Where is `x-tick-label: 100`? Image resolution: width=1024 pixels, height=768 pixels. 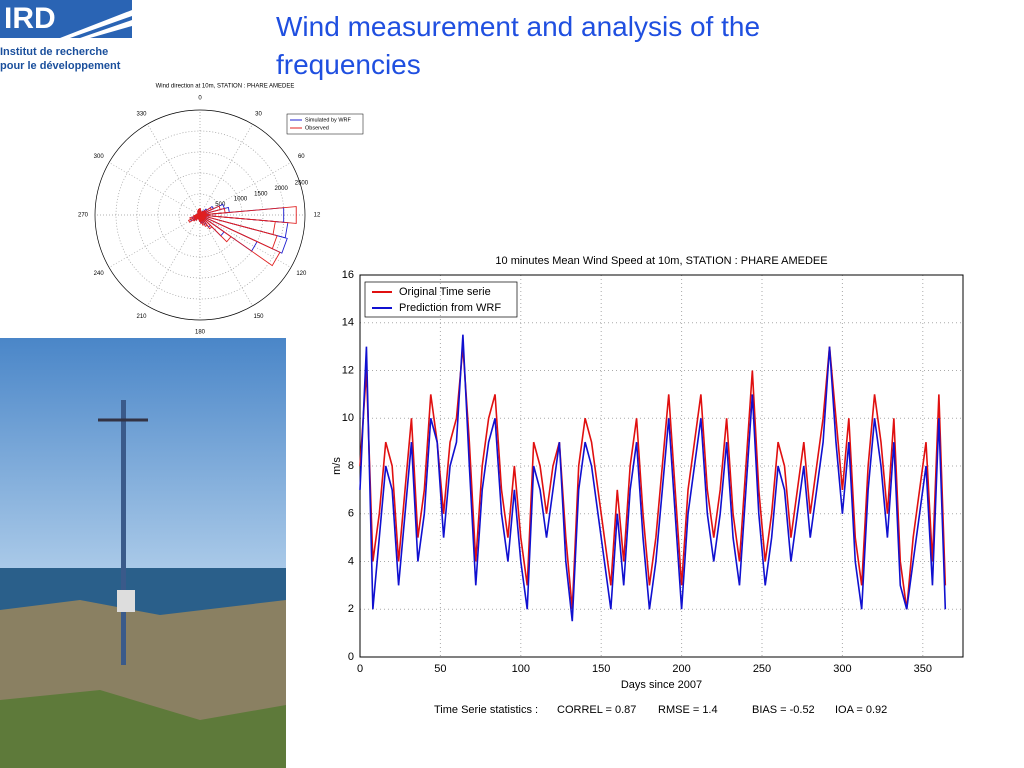 x-tick-label: 100 is located at coordinates (521, 669).